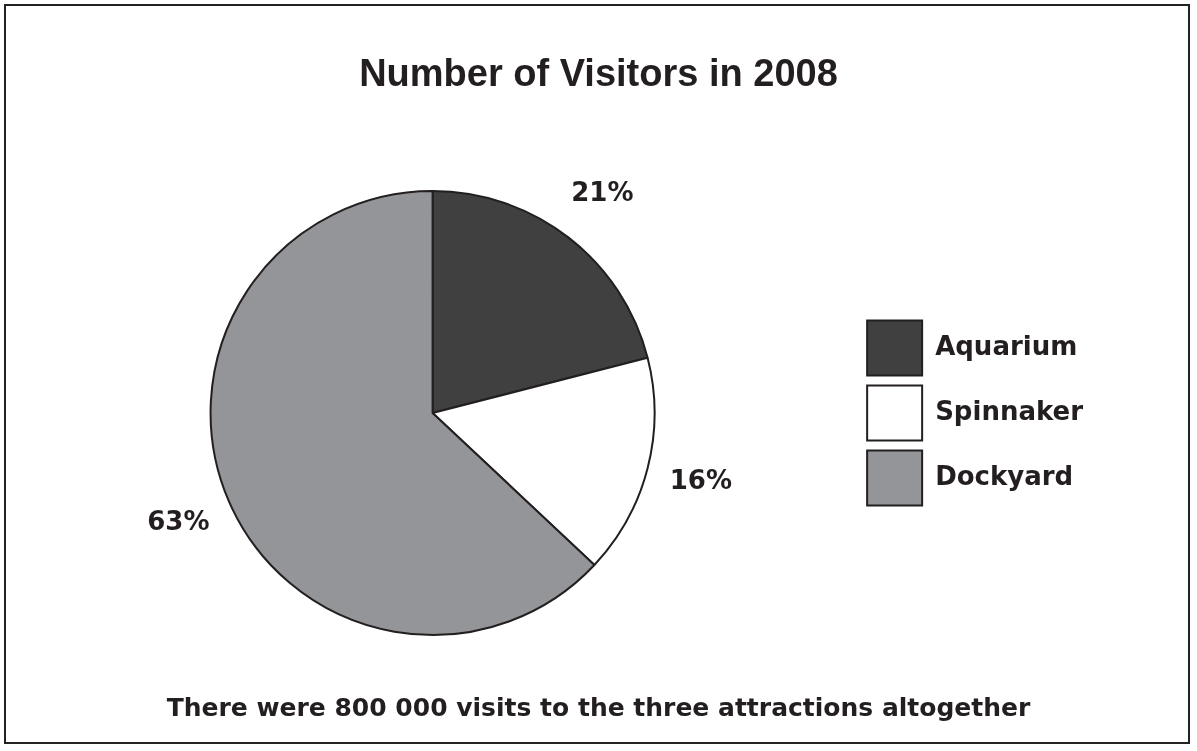 The width and height of the screenshot is (1197, 751). Describe the element at coordinates (1006, 345) in the screenshot. I see `legend-label: Aquarium` at that location.